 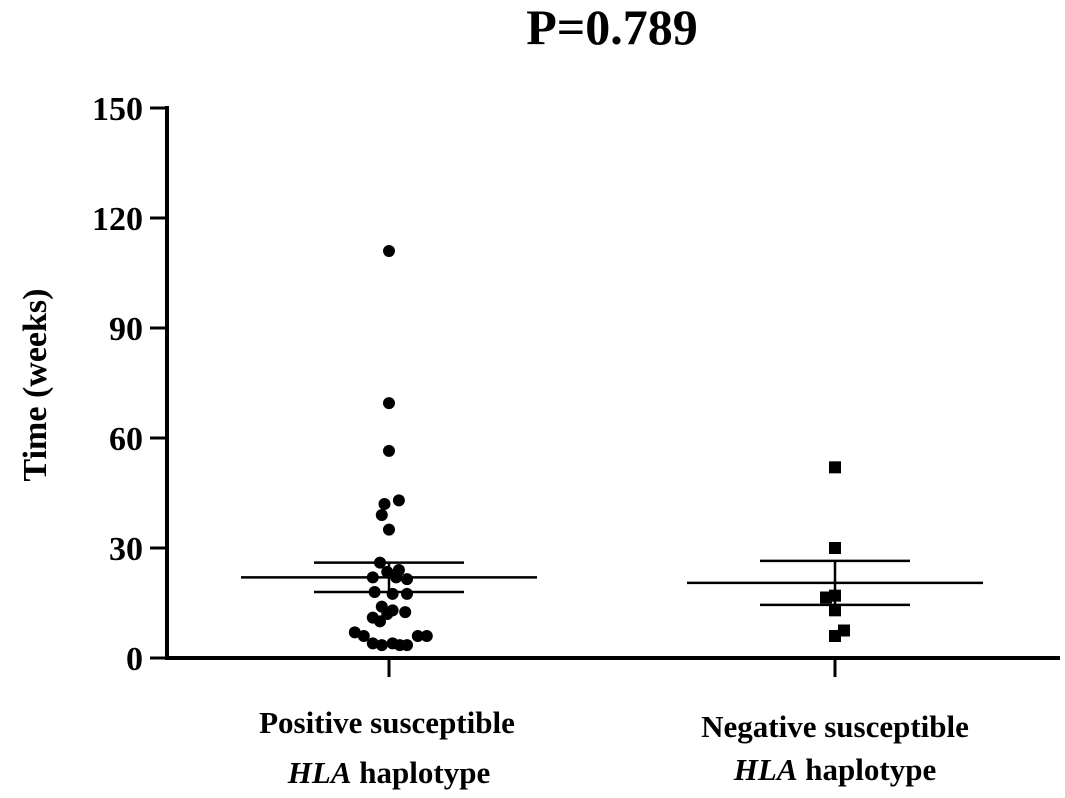 I want to click on category-label-positive-hla: HLA, so click(x=319, y=772).